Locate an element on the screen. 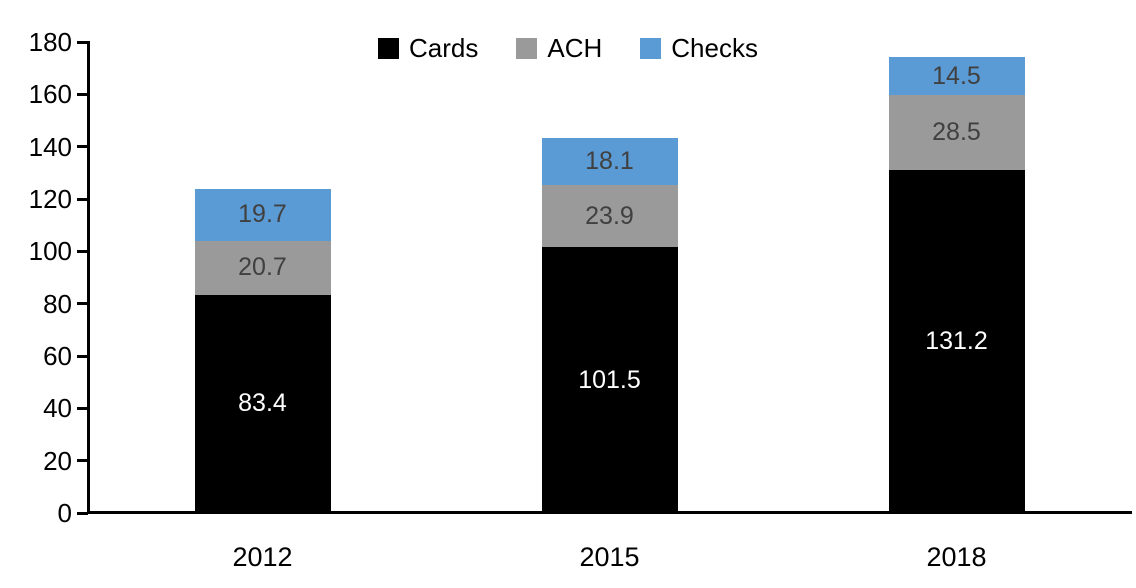  bar-segment-cards-2012: 83.4 is located at coordinates (262, 403).